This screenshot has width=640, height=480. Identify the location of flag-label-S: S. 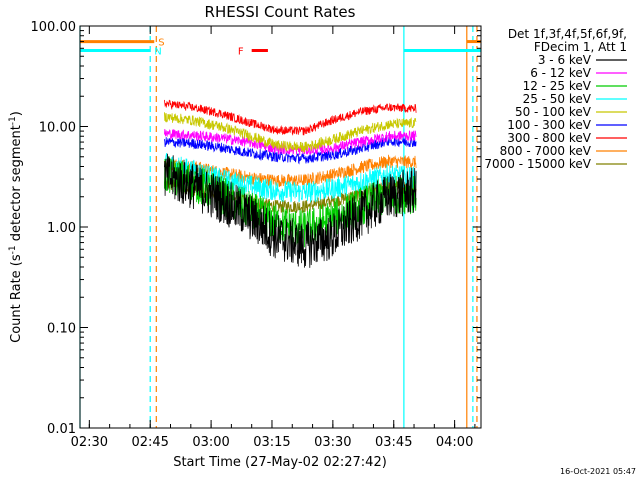
(161, 43).